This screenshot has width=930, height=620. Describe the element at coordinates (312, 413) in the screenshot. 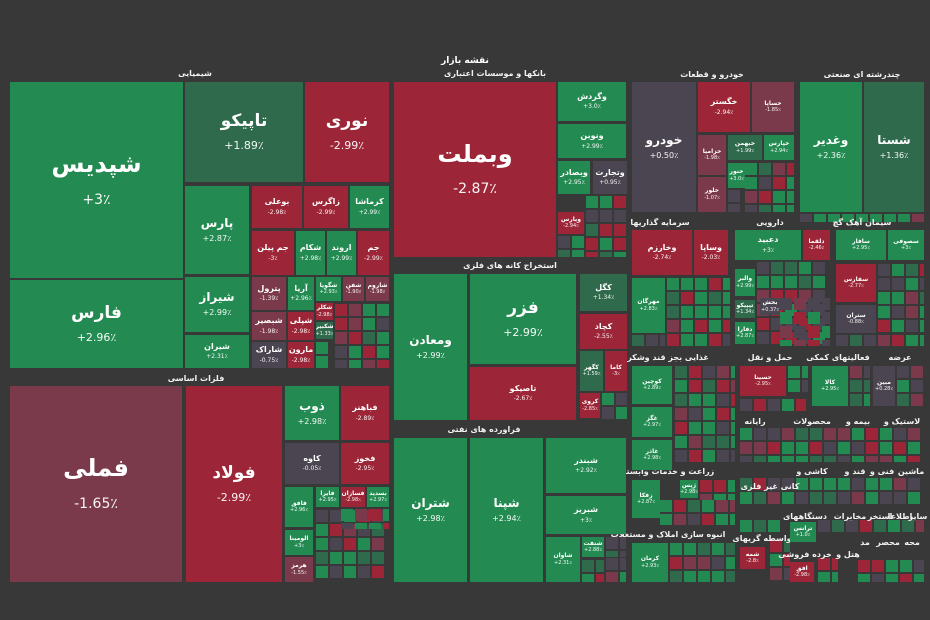

I see `stock-tile: ذوب +2.98٪` at that location.